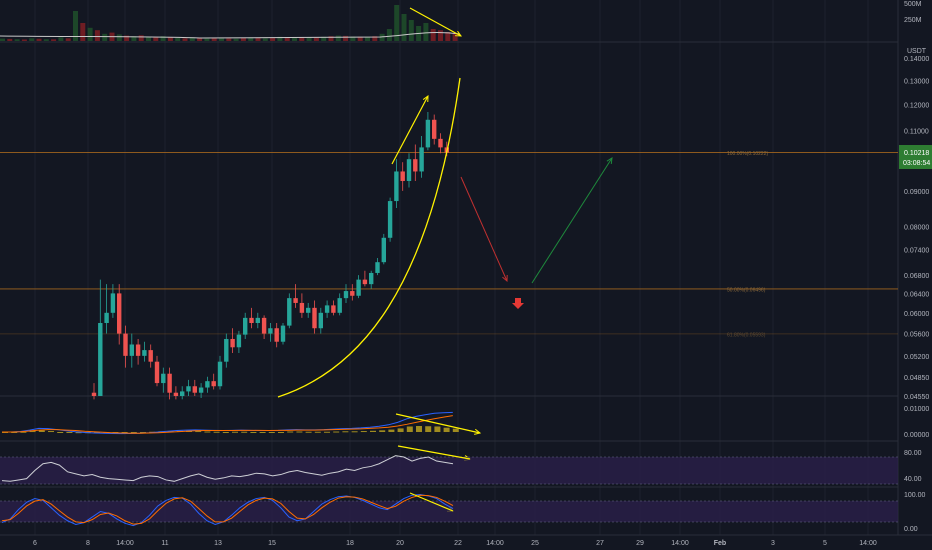  What do you see at coordinates (916, 335) in the screenshot?
I see `price-tick-label: 0.05600` at bounding box center [916, 335].